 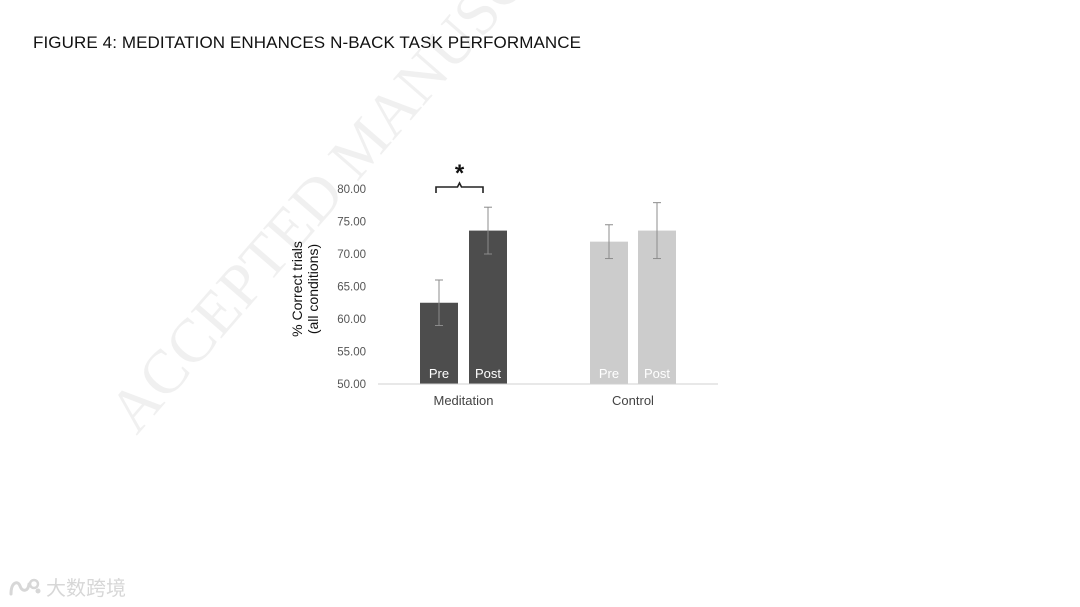 What do you see at coordinates (25, 586) in the screenshot?
I see `logo-mark-icon` at bounding box center [25, 586].